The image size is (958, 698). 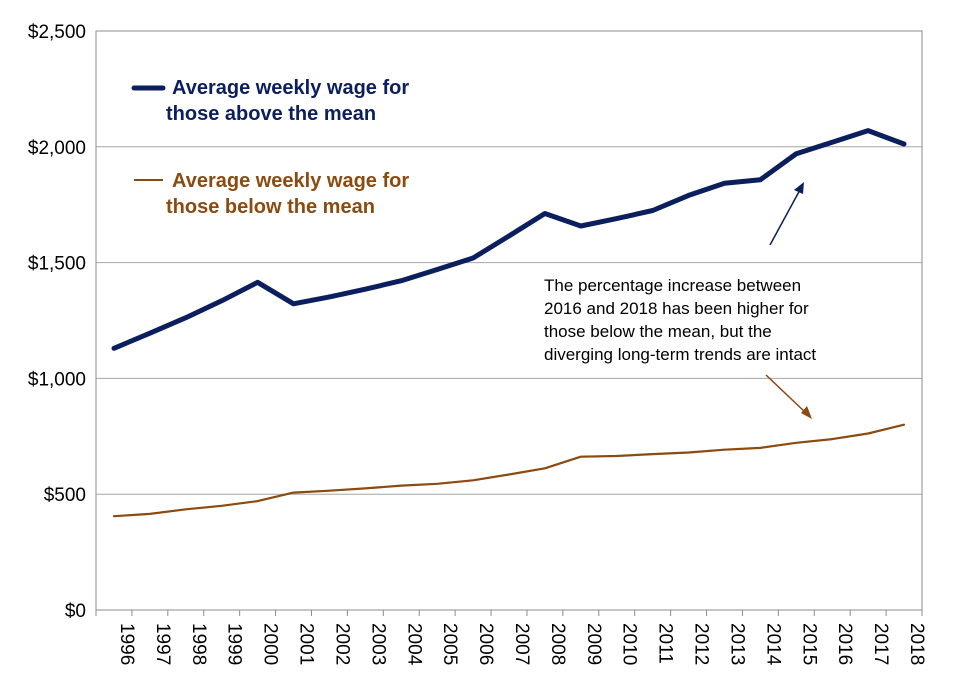 I want to click on y-tick-label: $1,500, so click(x=57, y=264).